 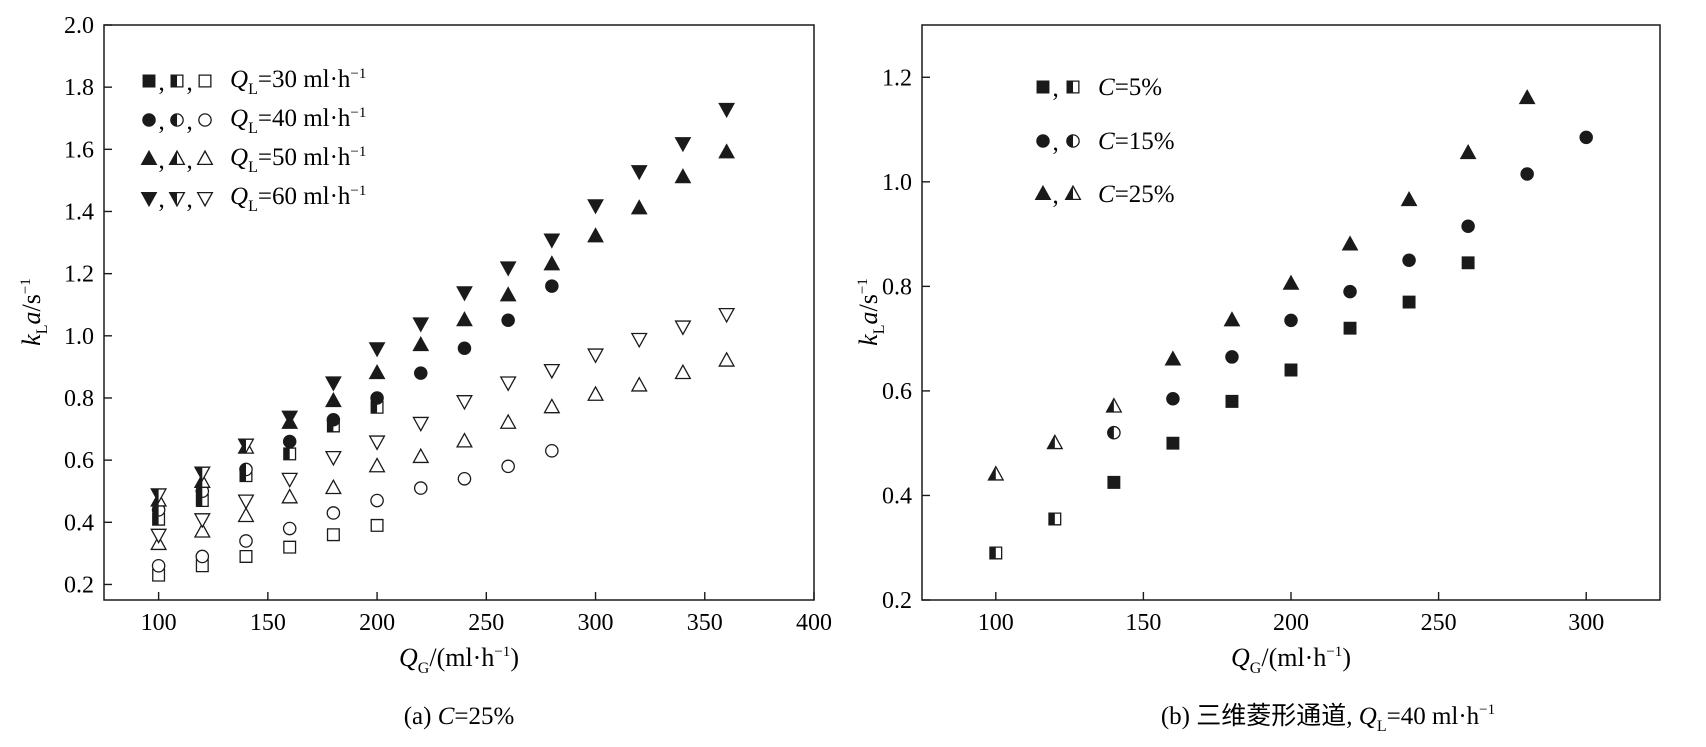 I want to click on x-axis-label-b: QG/(ml·h−1), so click(x=1291, y=660).